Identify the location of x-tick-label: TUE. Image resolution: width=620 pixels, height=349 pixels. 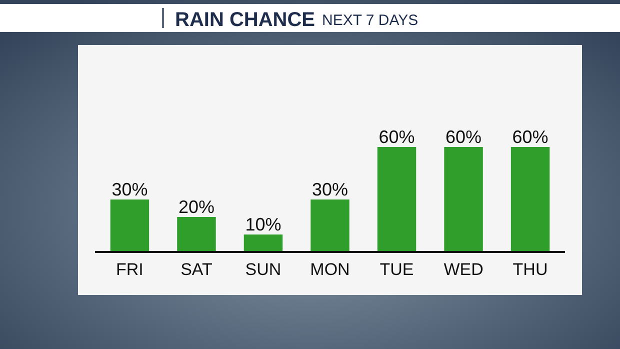
(397, 269).